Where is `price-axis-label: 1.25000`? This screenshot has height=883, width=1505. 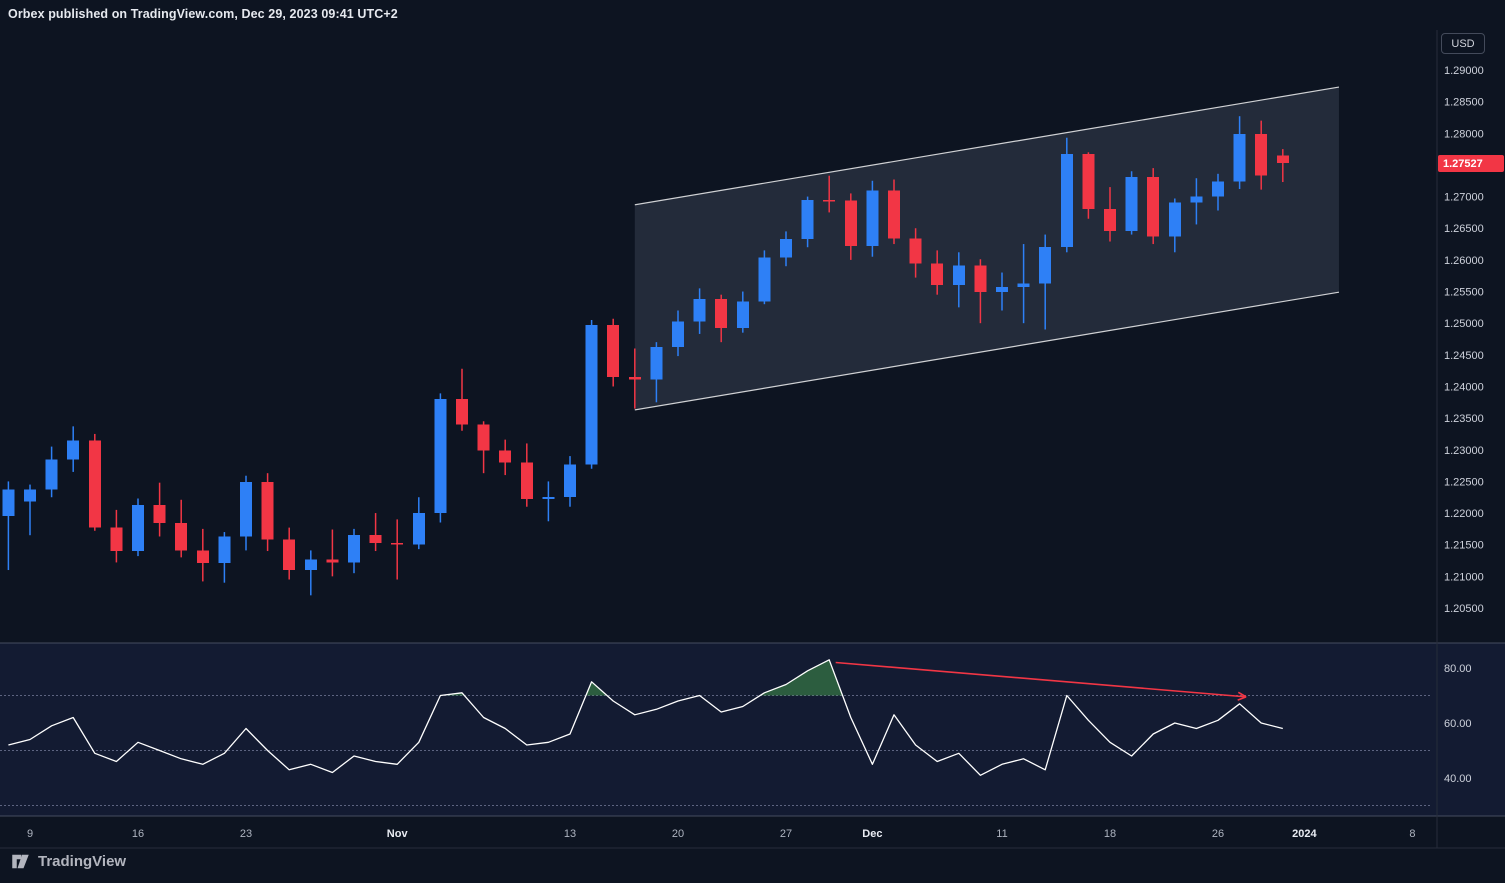
price-axis-label: 1.25000 is located at coordinates (1464, 324).